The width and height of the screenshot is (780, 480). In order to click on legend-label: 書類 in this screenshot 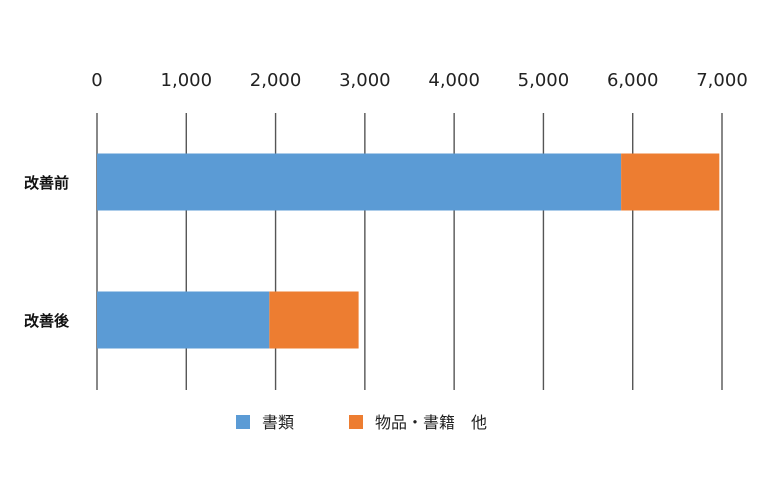, I will do `click(278, 422)`.